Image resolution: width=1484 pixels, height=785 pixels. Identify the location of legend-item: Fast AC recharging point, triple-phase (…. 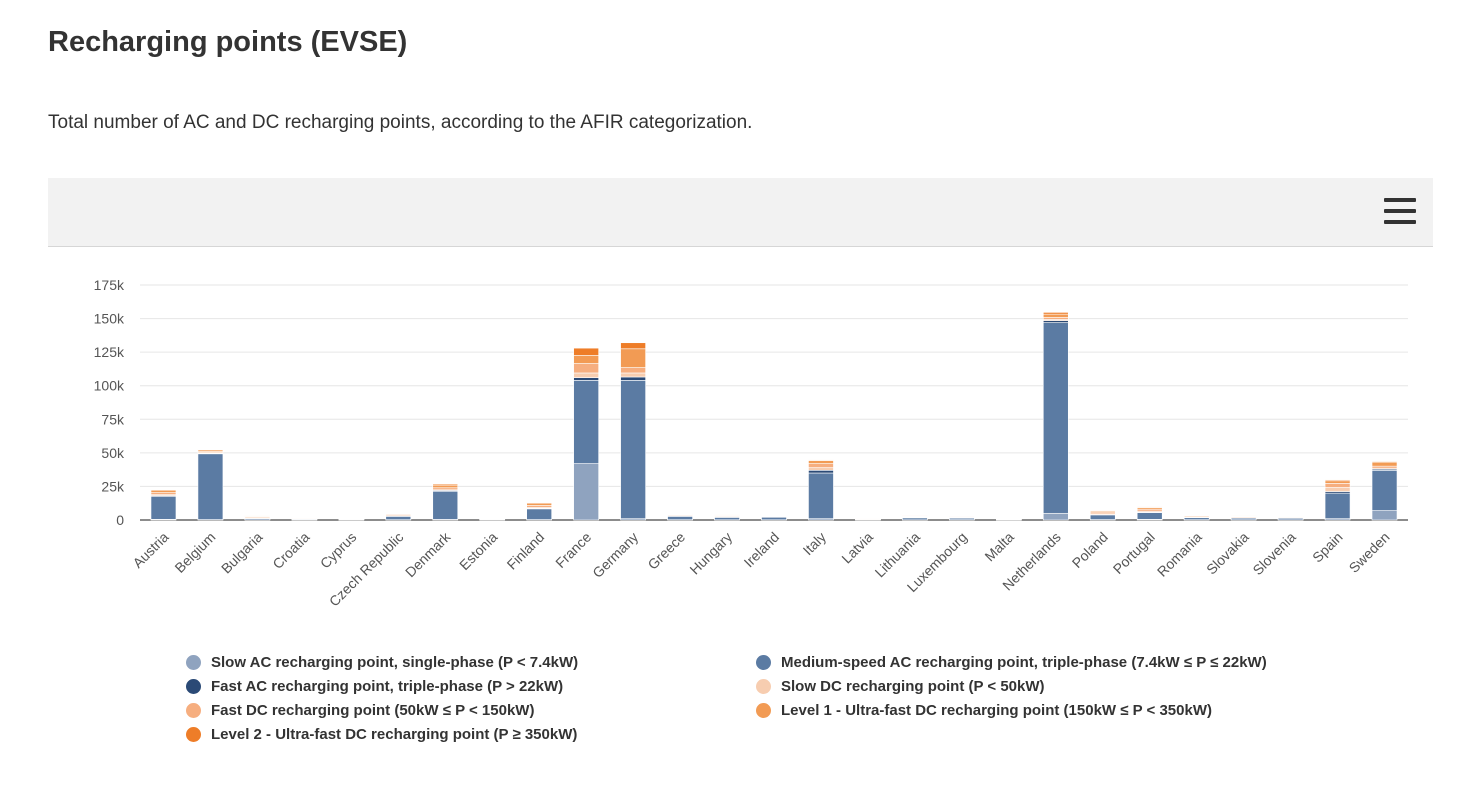
(374, 686).